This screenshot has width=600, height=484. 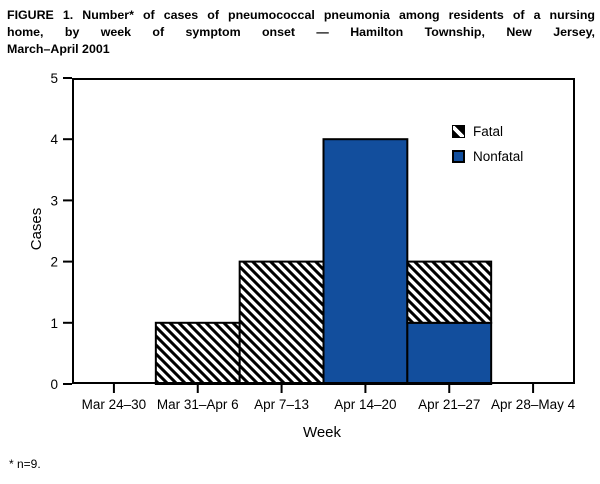 What do you see at coordinates (54, 323) in the screenshot?
I see `y-tick-label: 1` at bounding box center [54, 323].